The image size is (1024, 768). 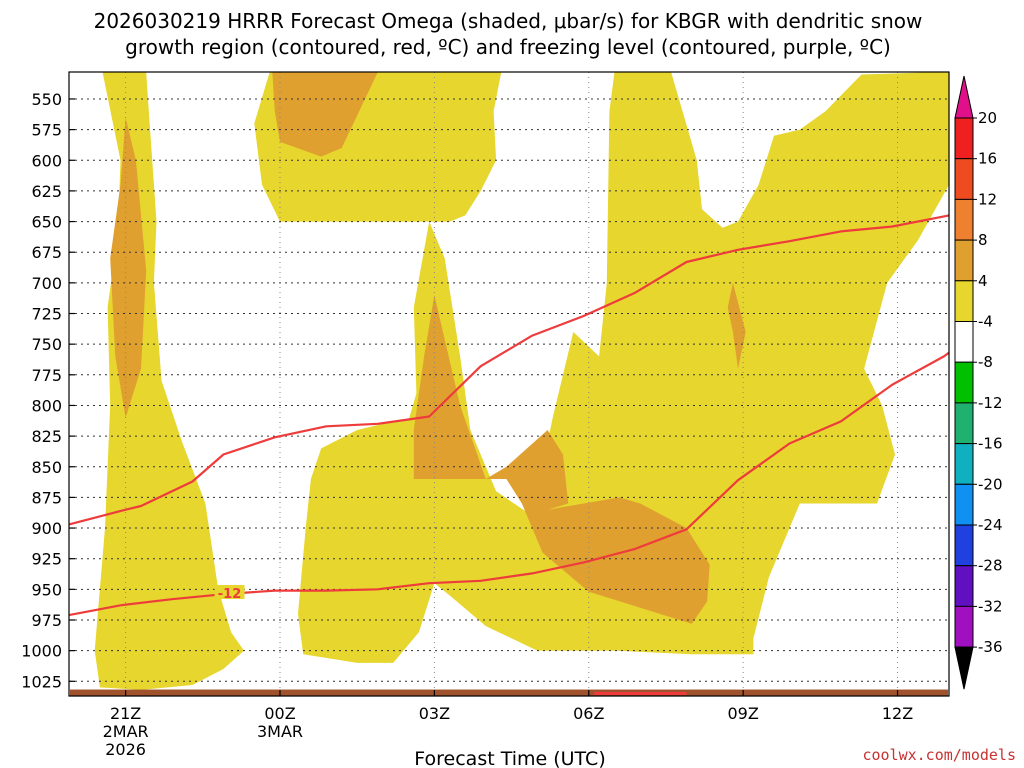 What do you see at coordinates (46, 222) in the screenshot?
I see `y-tick-label: 650` at bounding box center [46, 222].